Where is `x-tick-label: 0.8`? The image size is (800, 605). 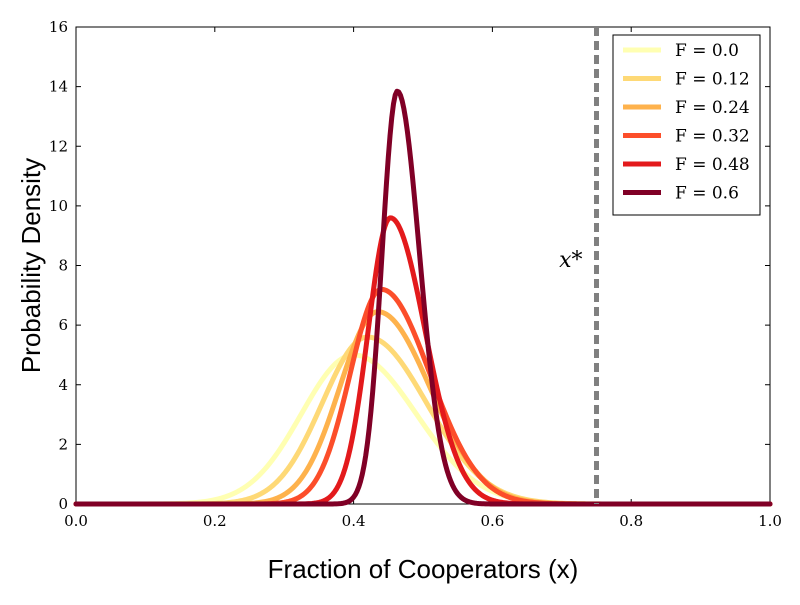 x-tick-label: 0.8 is located at coordinates (631, 521).